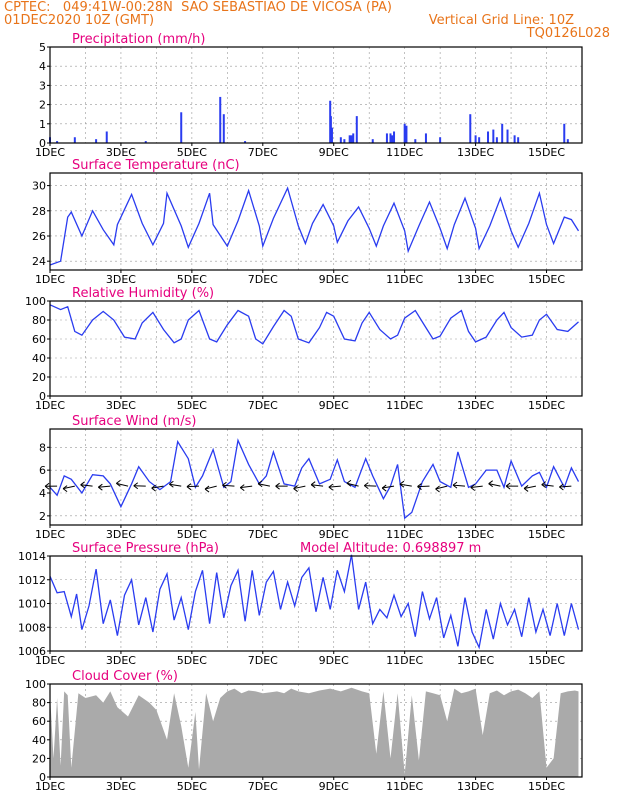 This screenshot has width=618, height=800. What do you see at coordinates (42, 143) in the screenshot?
I see `y-tick-label: 0` at bounding box center [42, 143].